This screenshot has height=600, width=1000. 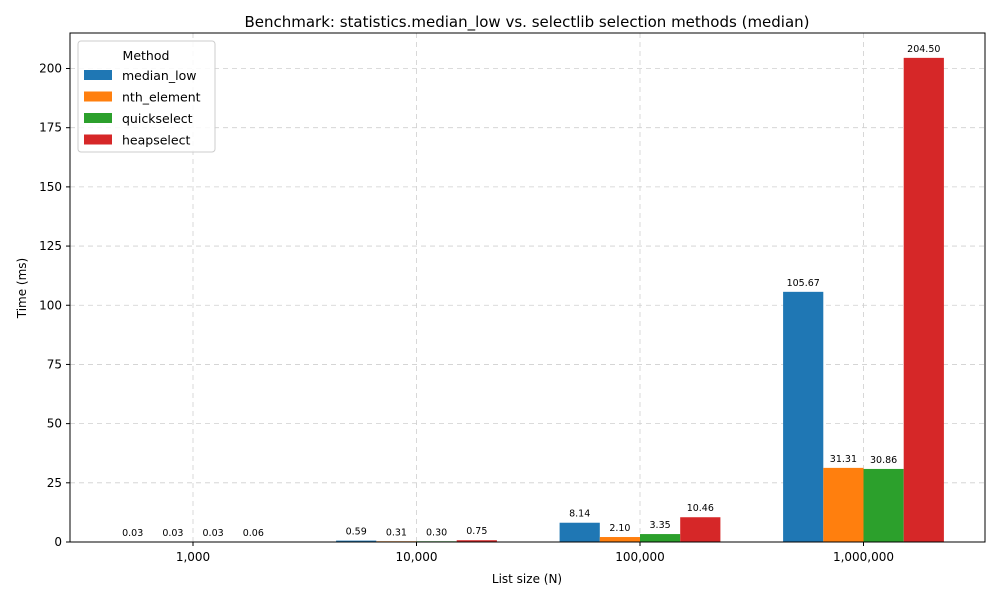 I want to click on y-tick-label: 0, so click(x=58, y=542).